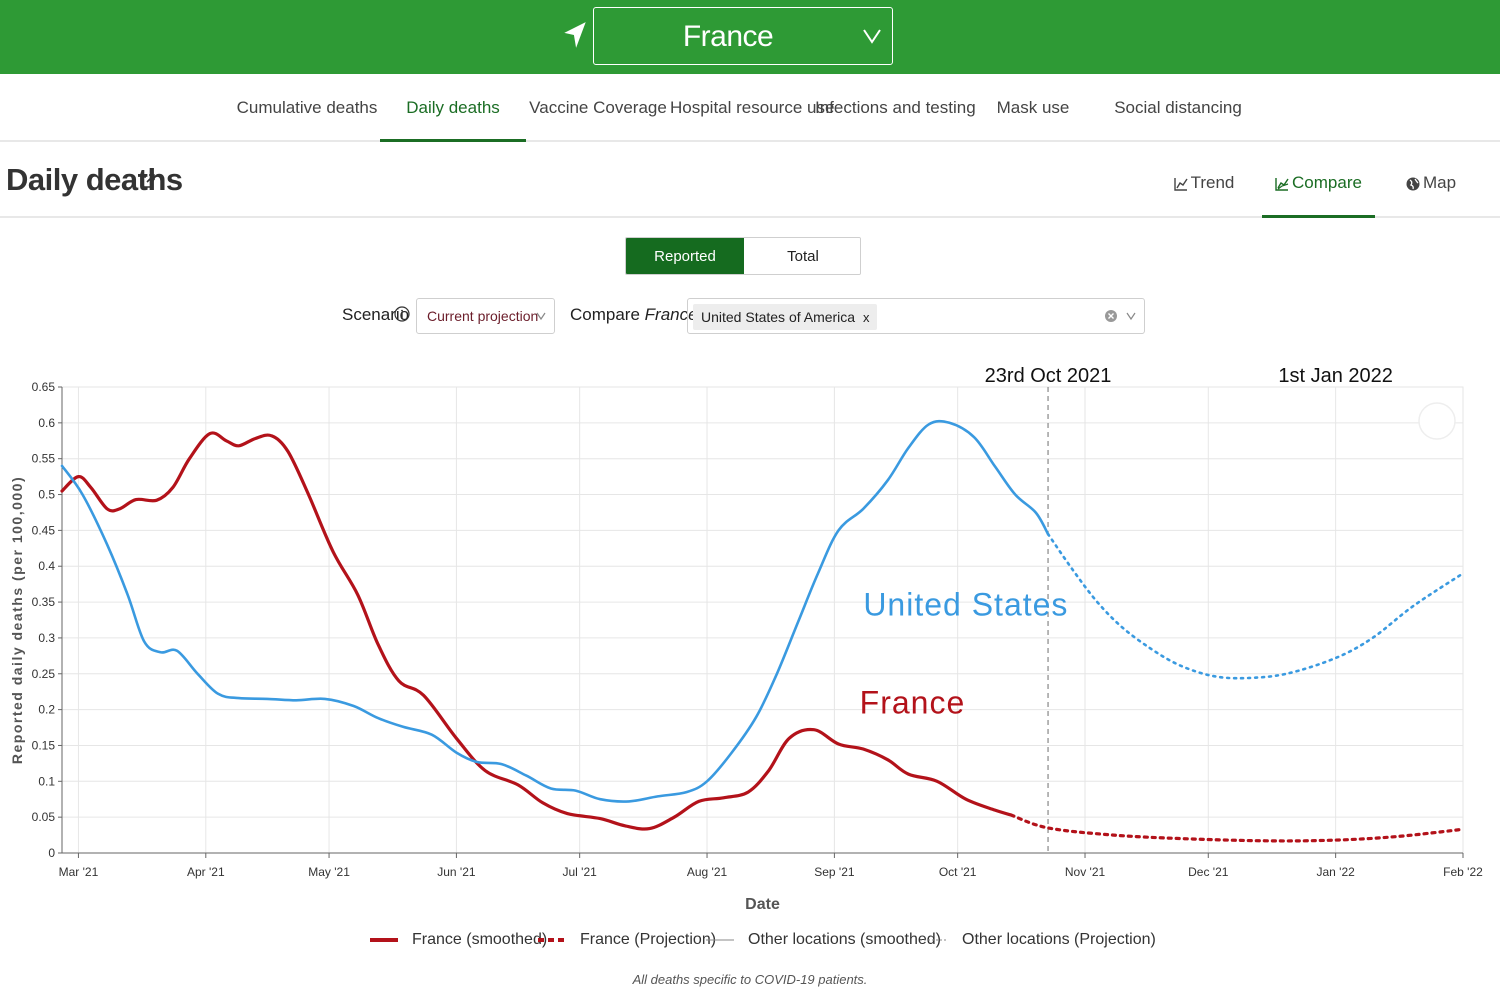  I want to click on scenario-label: Scenario, so click(376, 314).